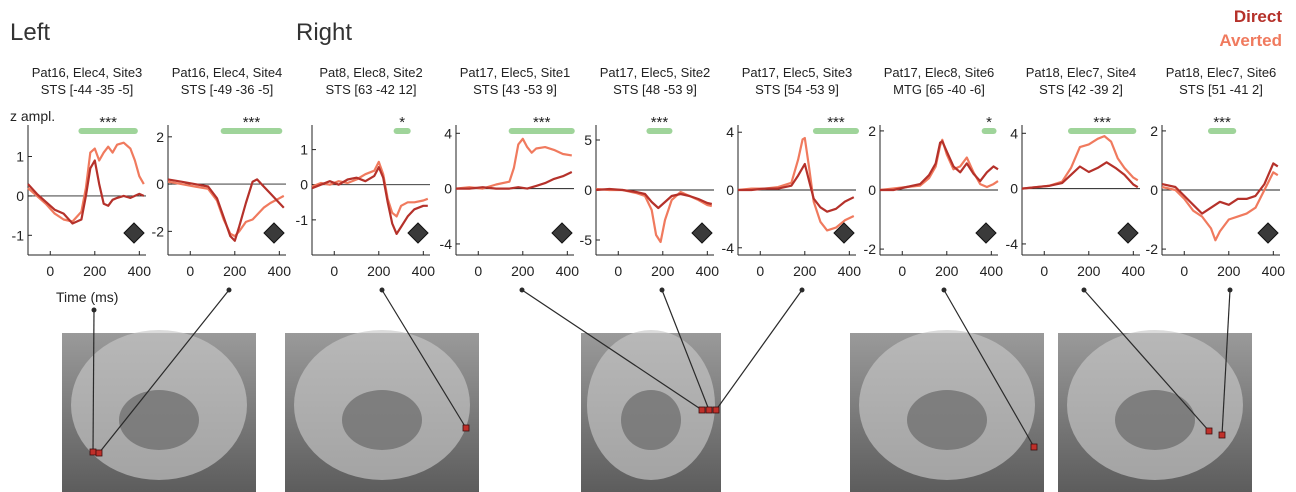  Describe the element at coordinates (1221, 72) in the screenshot. I see `panel-title: Pat18, Elec7, Site6` at that location.